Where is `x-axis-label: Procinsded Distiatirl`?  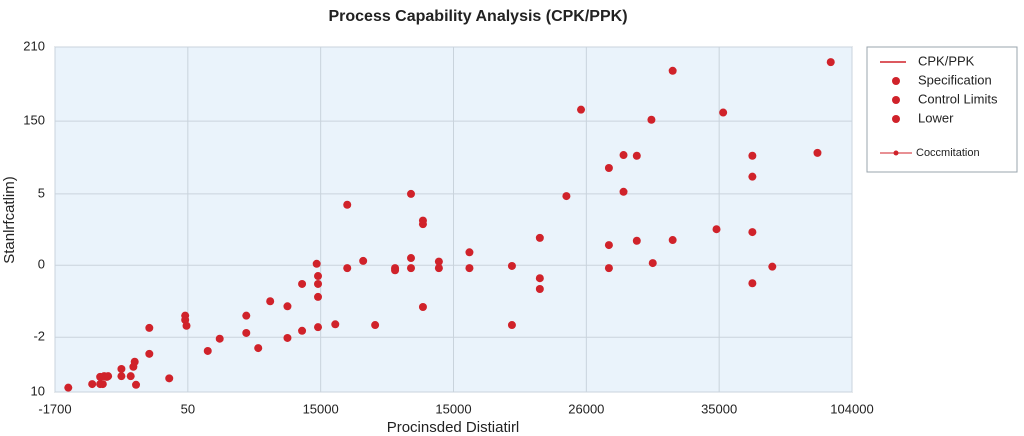 x-axis-label: Procinsded Distiatirl is located at coordinates (453, 427).